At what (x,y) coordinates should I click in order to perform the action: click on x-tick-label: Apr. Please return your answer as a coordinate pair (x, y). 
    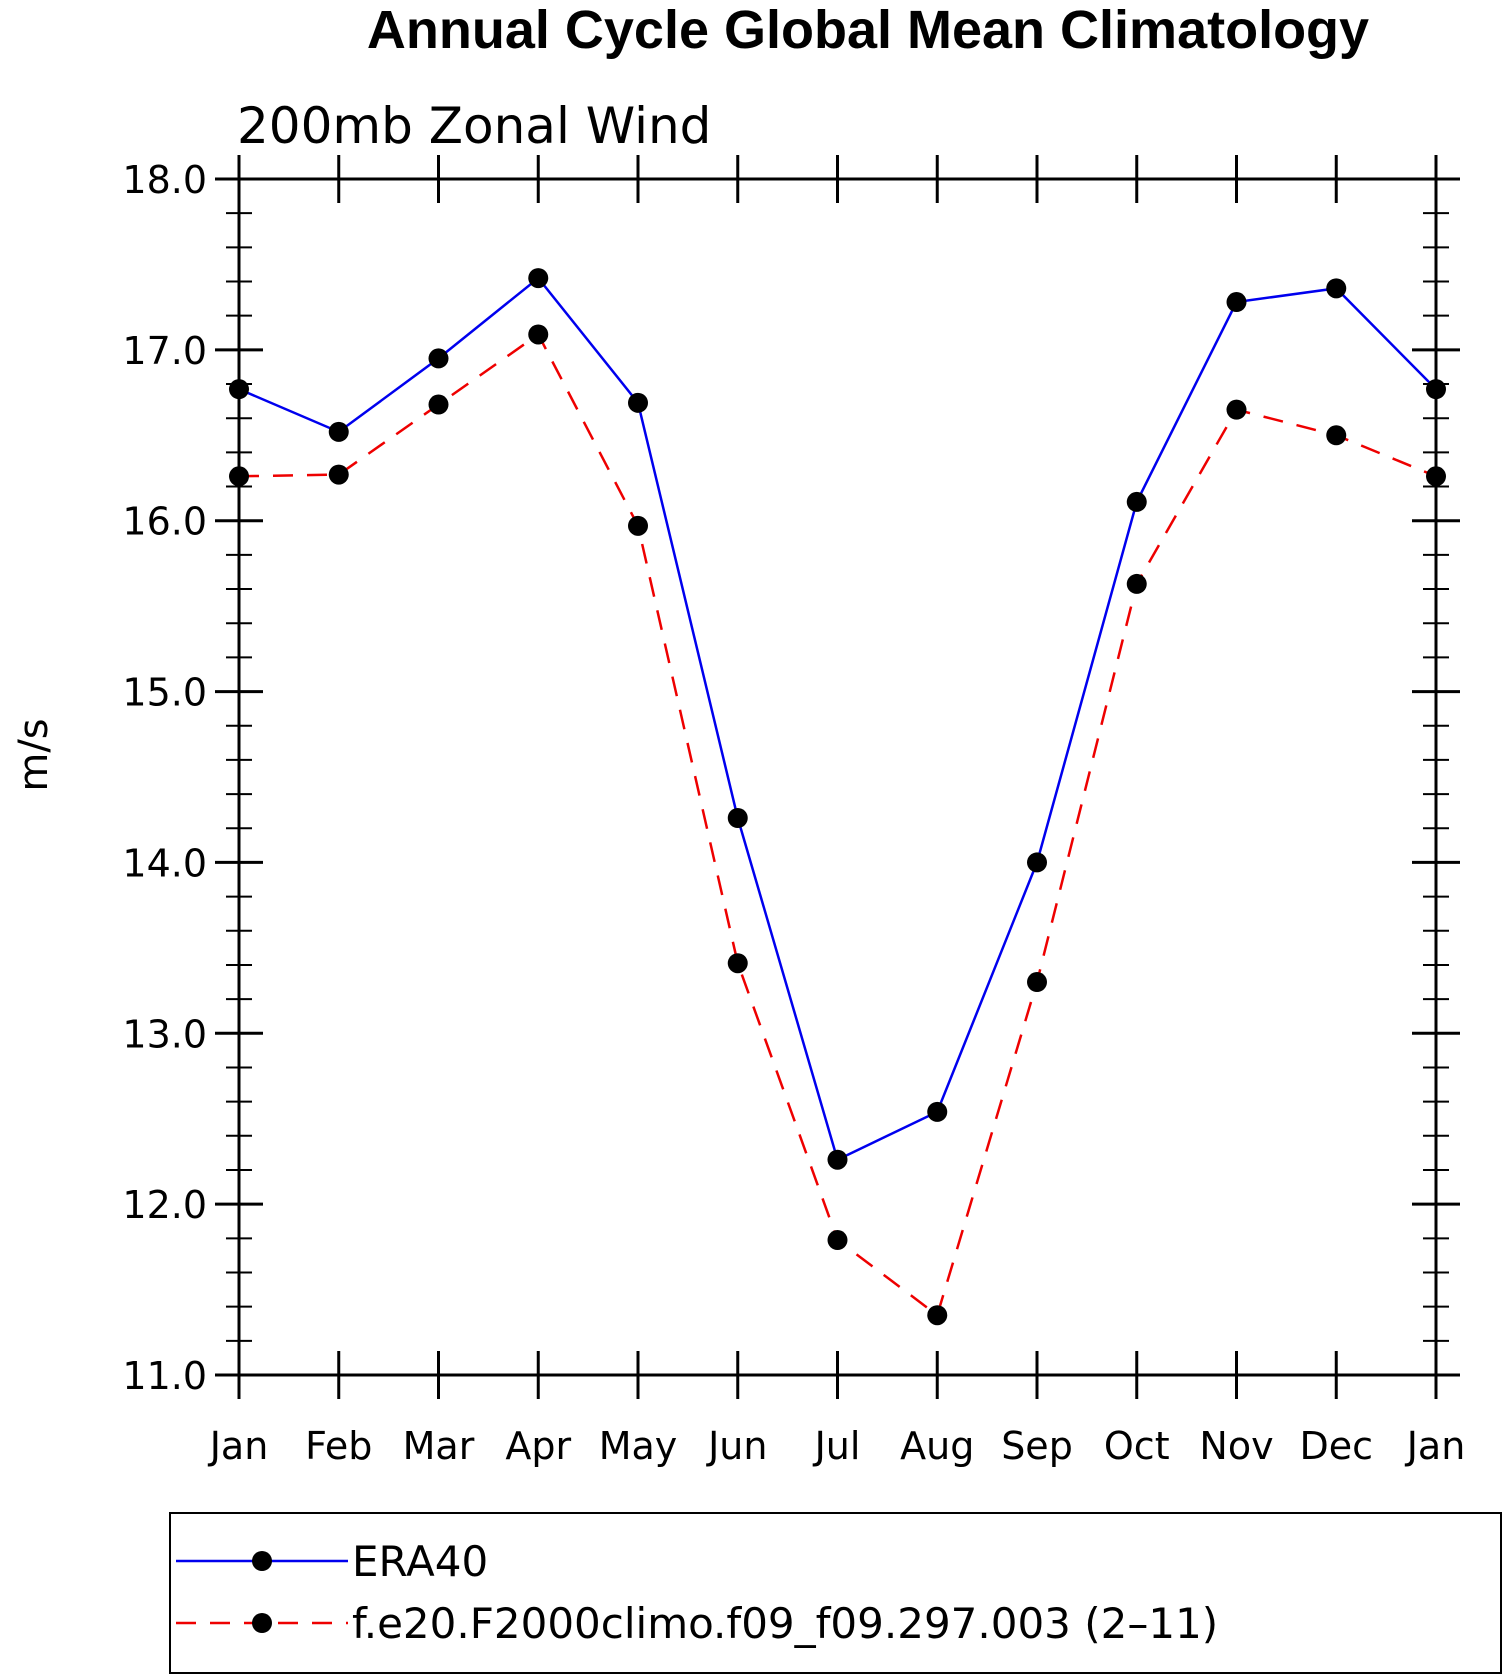
    Looking at the image, I should click on (538, 1446).